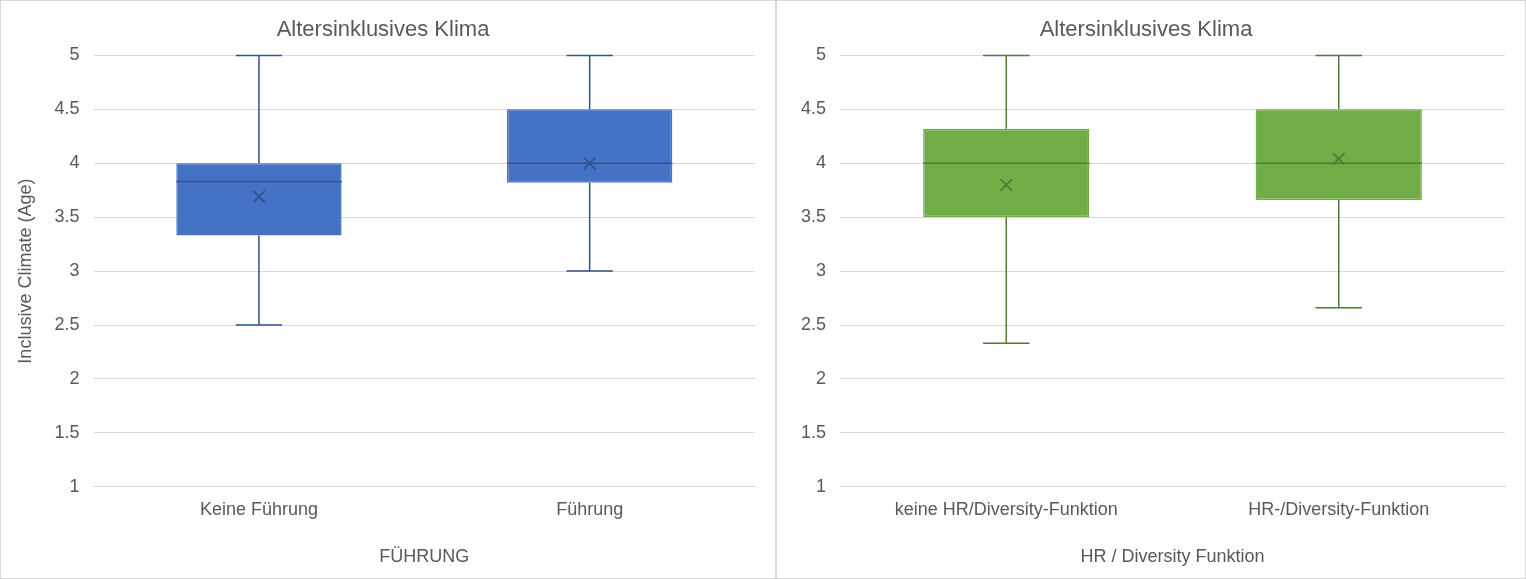 Image resolution: width=1526 pixels, height=579 pixels. I want to click on x-tick-label: keine HR/Diversity-Funktion, so click(1006, 508).